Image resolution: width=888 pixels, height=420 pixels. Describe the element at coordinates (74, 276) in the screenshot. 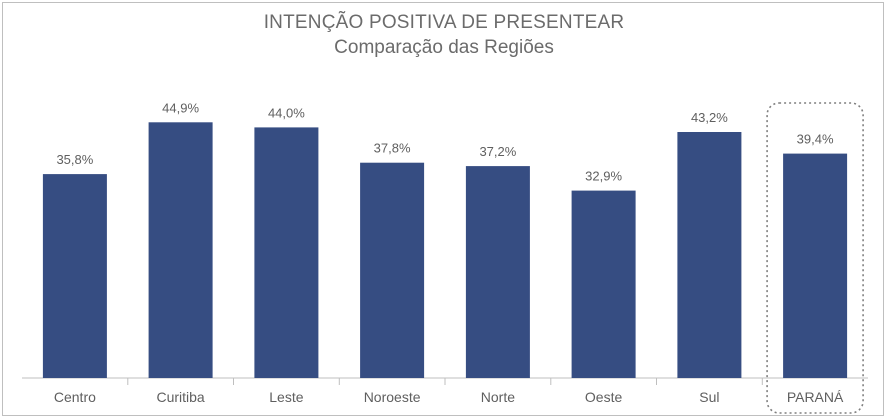

I see `bar-centro` at that location.